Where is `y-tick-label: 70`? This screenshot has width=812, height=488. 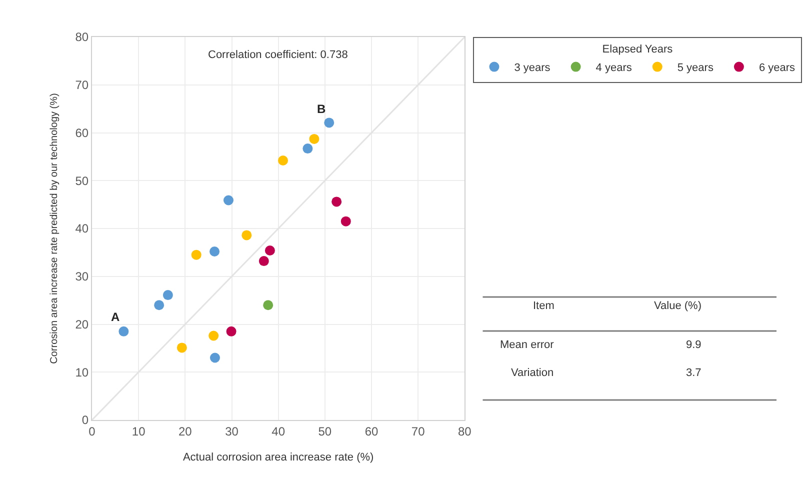
y-tick-label: 70 is located at coordinates (82, 85).